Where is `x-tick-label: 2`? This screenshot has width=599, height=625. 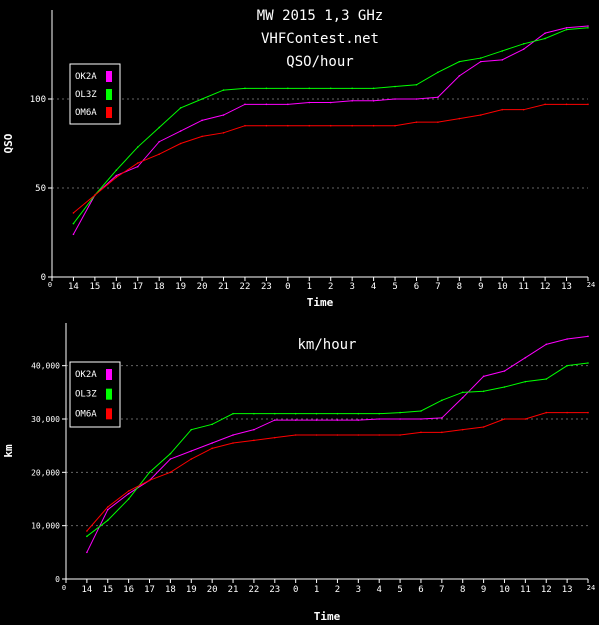 x-tick-label: 2 is located at coordinates (337, 590).